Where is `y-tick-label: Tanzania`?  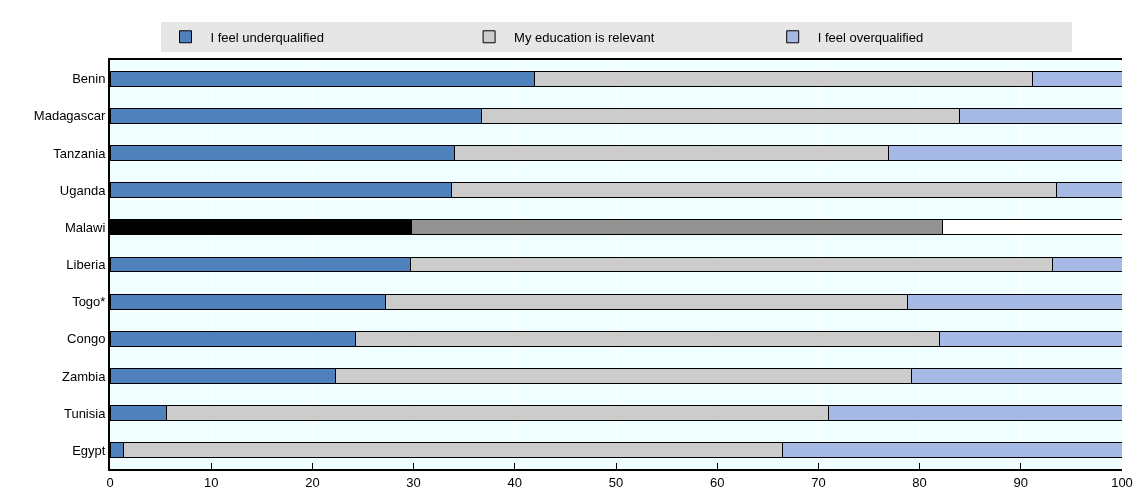
y-tick-label: Tanzania is located at coordinates (80, 153).